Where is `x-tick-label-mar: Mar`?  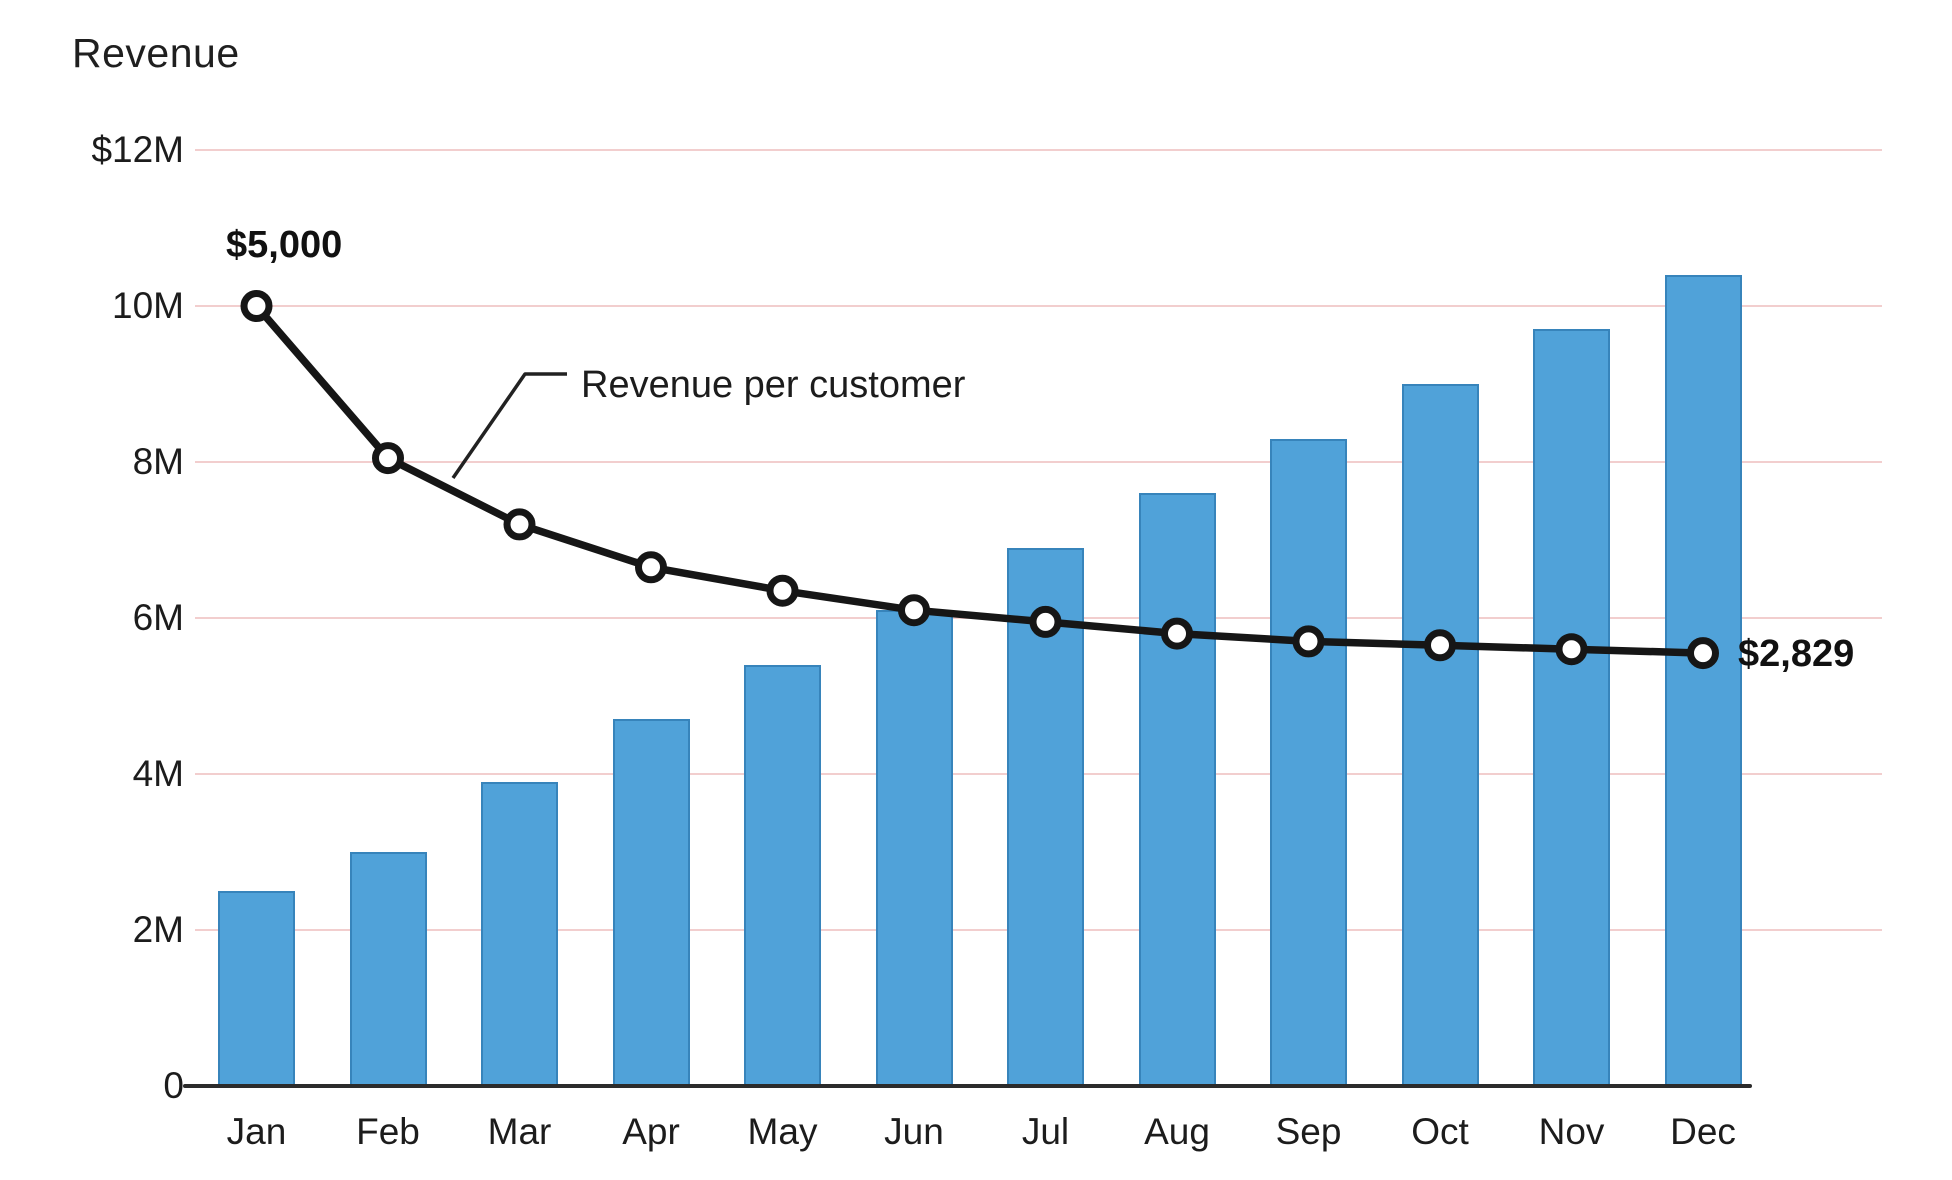
x-tick-label-mar: Mar is located at coordinates (519, 1131).